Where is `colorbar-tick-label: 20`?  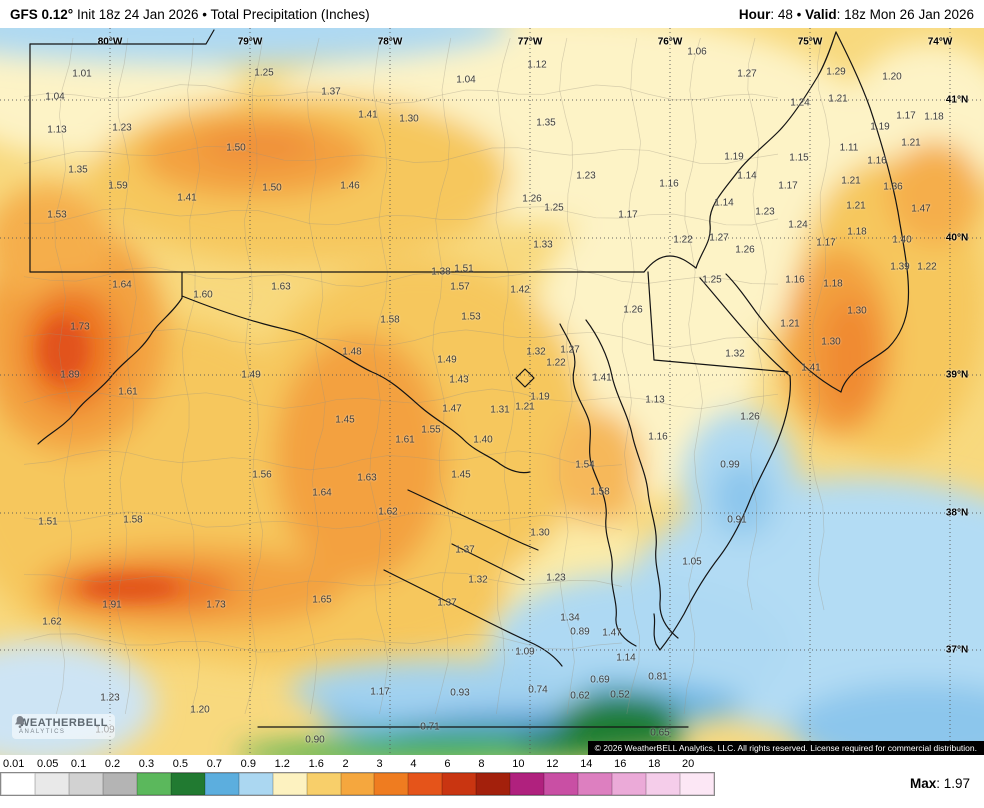 colorbar-tick-label: 20 is located at coordinates (688, 764).